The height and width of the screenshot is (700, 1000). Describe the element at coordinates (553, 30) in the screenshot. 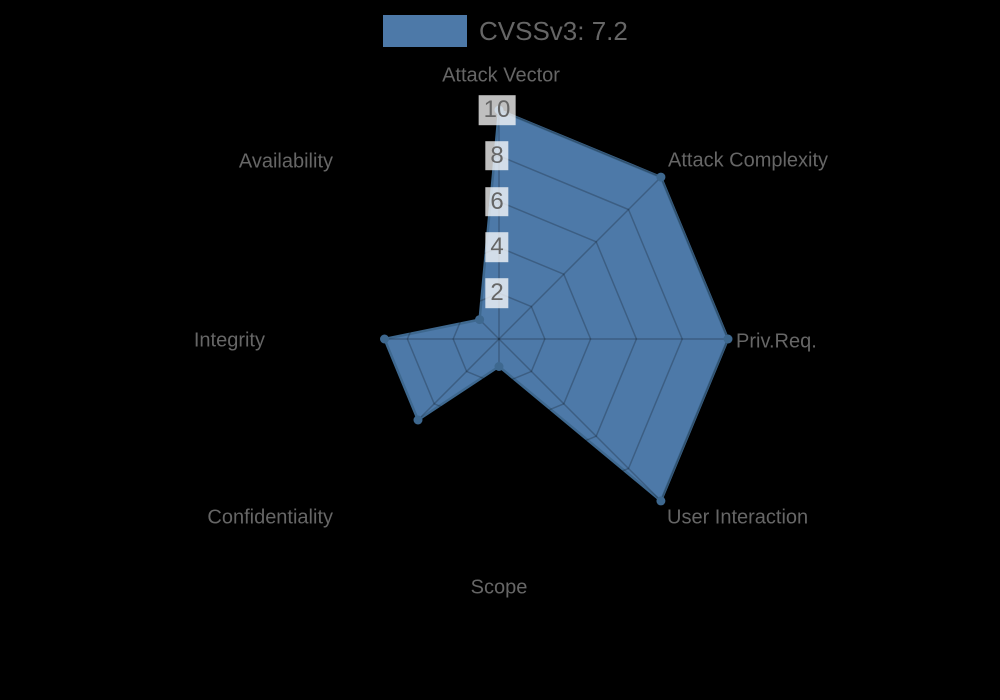

I see `legend-label: CVSSv3: 7.2` at that location.